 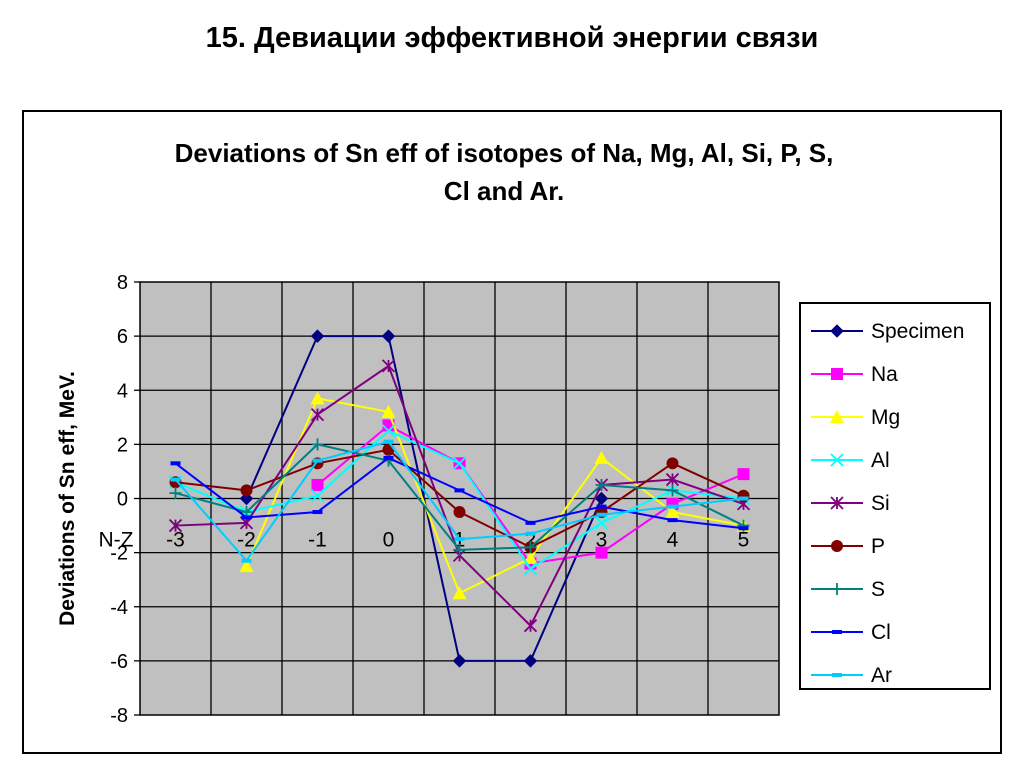 What do you see at coordinates (837, 589) in the screenshot?
I see `legend-marker-s` at bounding box center [837, 589].